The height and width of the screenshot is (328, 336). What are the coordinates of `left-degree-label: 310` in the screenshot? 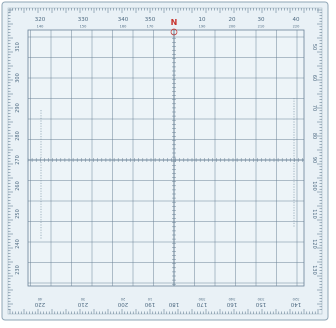 It's located at (18, 47).